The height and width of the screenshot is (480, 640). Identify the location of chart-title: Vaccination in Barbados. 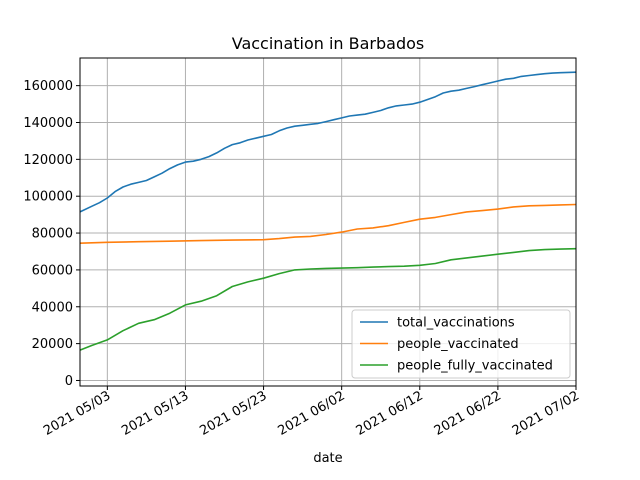
(328, 43).